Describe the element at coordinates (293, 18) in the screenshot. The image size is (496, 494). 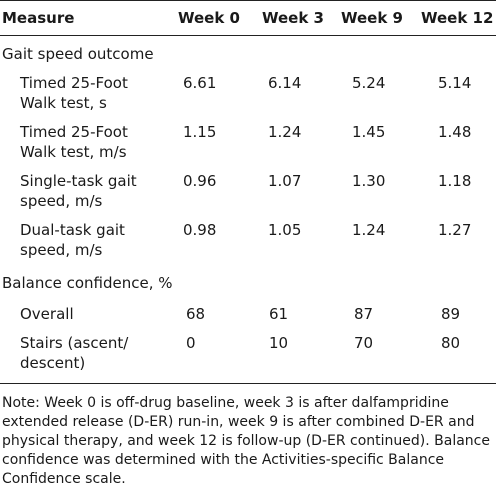
I see `header-week-3: Week 3` at that location.